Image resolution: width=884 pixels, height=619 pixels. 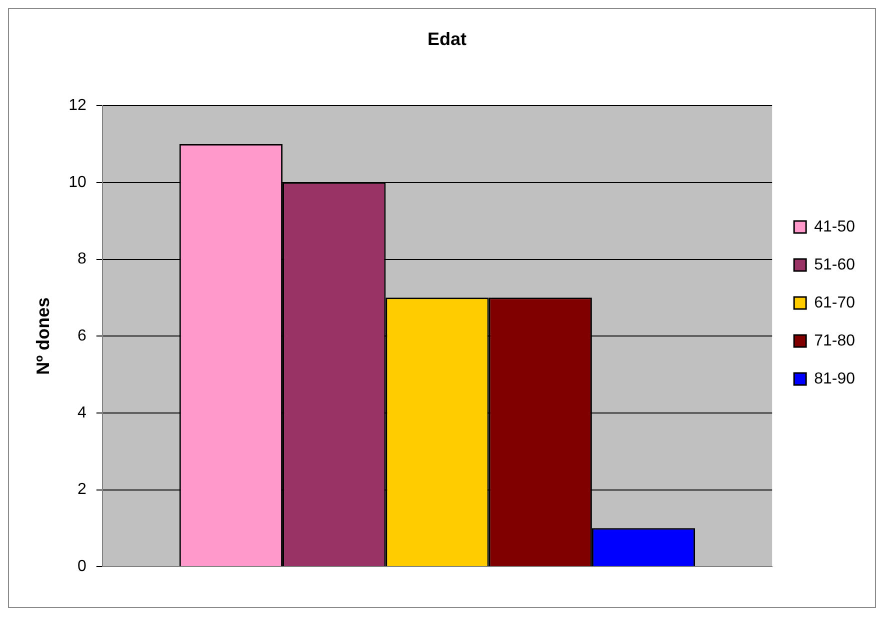 What do you see at coordinates (81, 413) in the screenshot?
I see `y-tick-label: 4` at bounding box center [81, 413].